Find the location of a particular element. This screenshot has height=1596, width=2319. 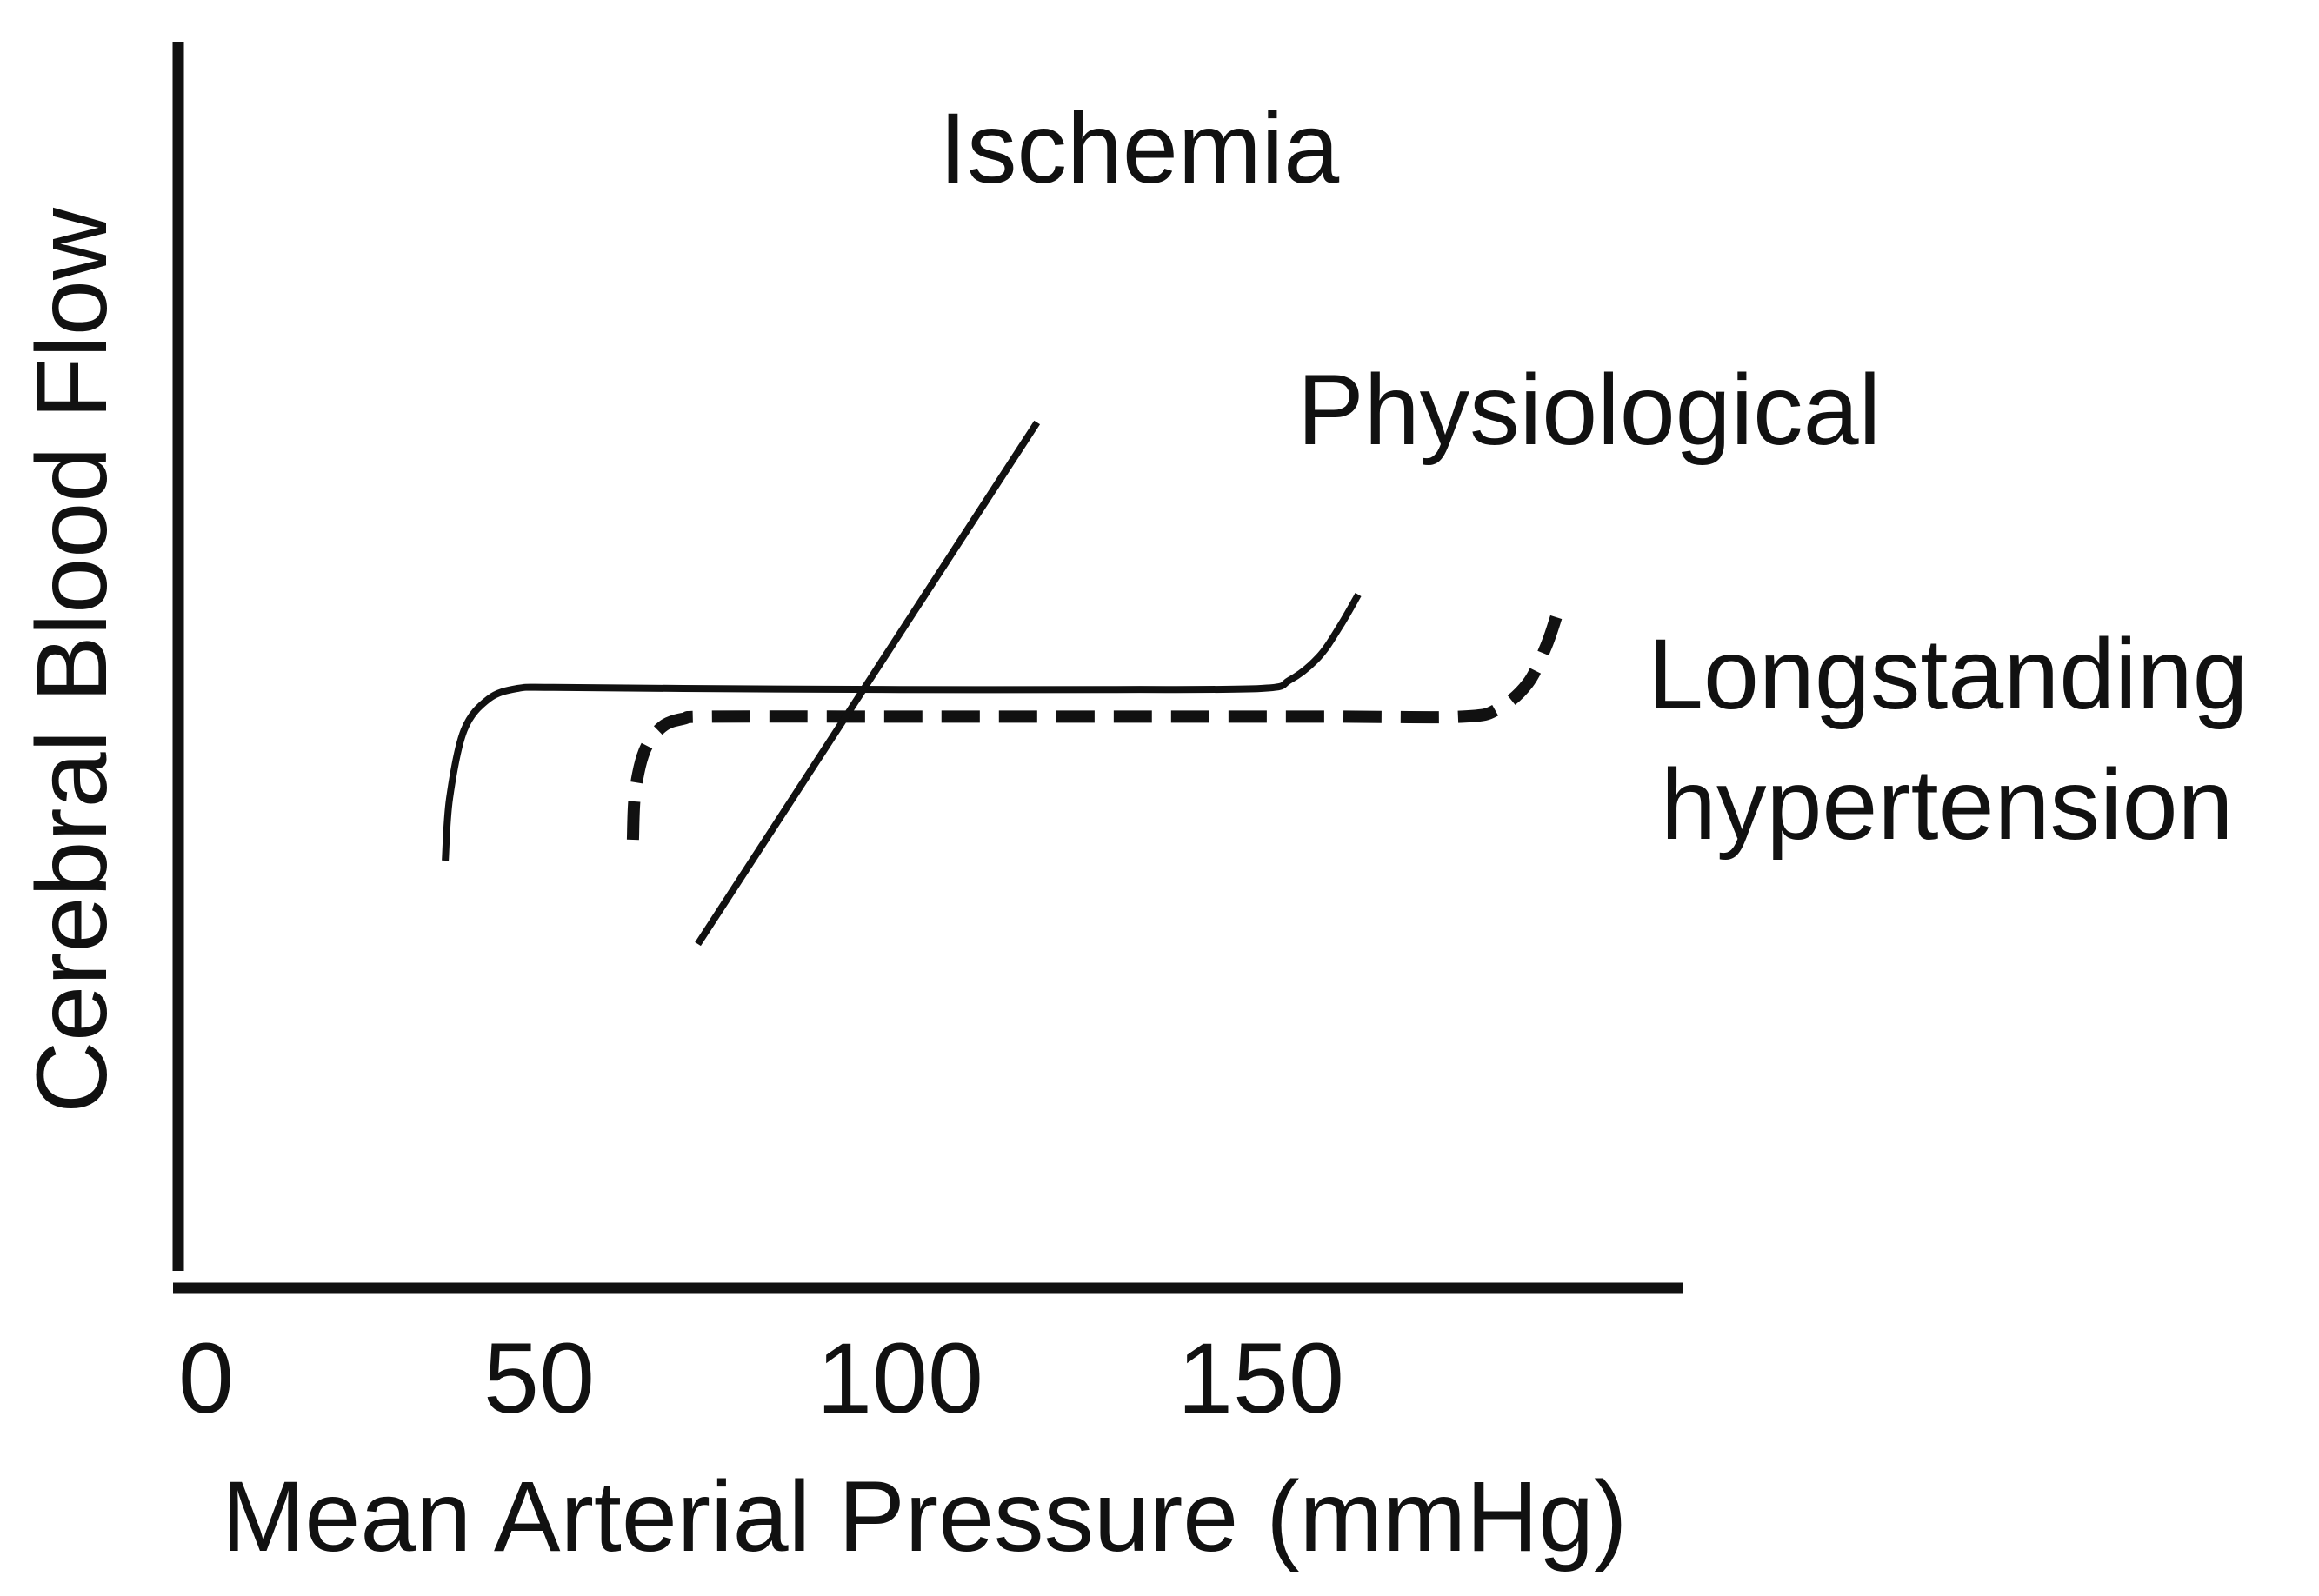

series-line-longstanding-hypertension is located at coordinates (1094, 727).